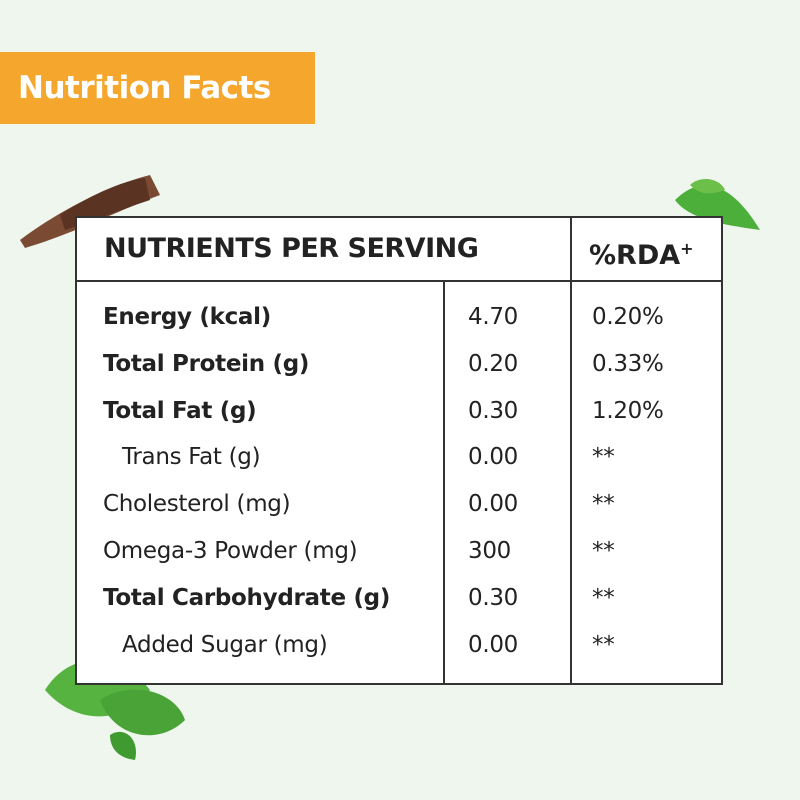  I want to click on nutrient: Omega-3 Powder (mg), so click(230, 551).